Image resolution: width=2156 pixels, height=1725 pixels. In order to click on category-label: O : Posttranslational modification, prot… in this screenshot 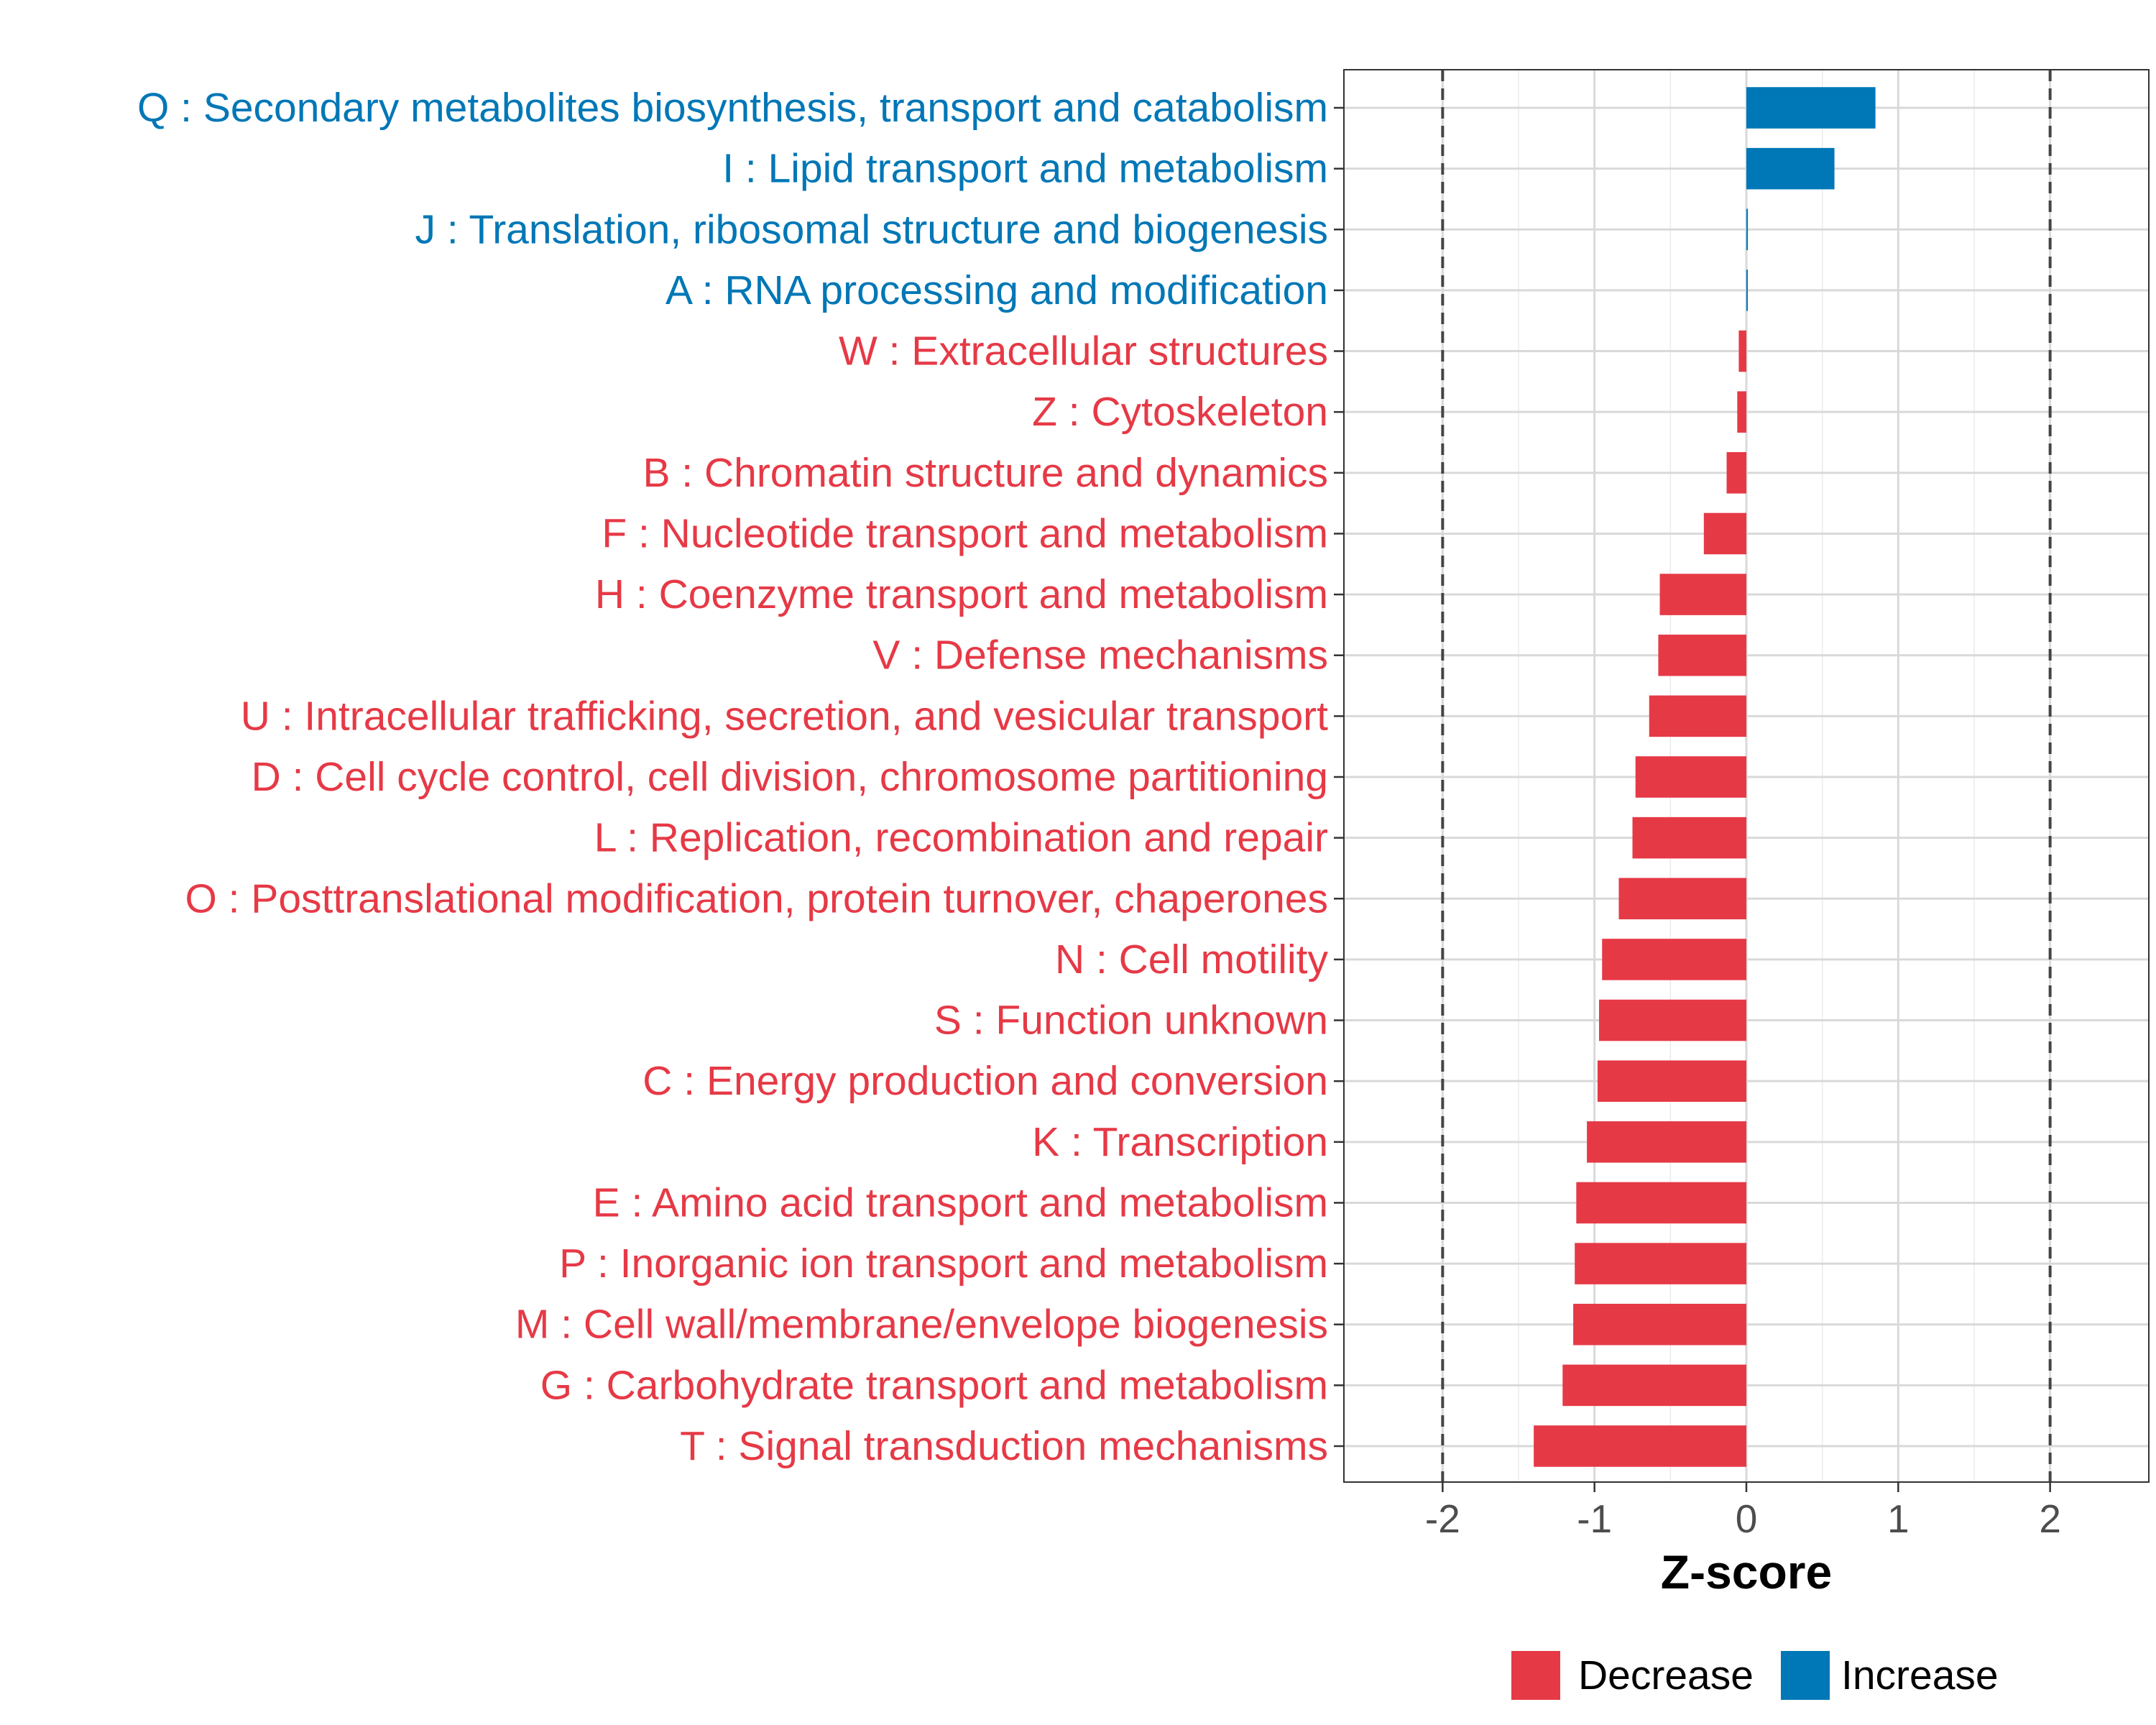, I will do `click(757, 898)`.